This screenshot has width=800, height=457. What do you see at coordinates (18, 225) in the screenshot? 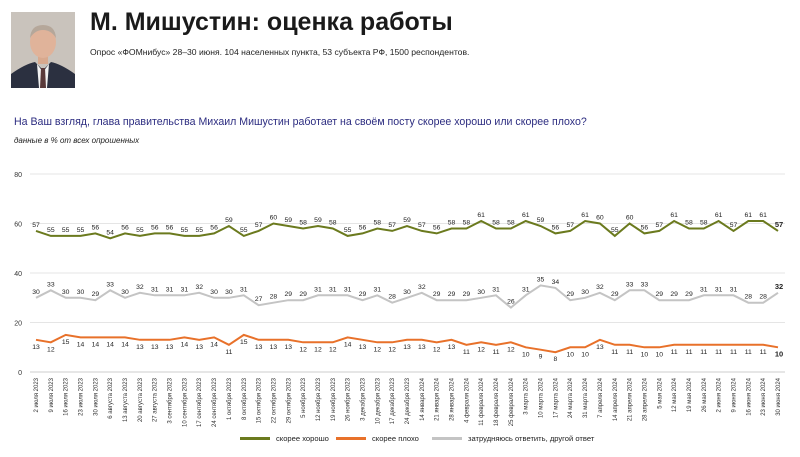
I see `y-tick-label: 60` at bounding box center [18, 225].